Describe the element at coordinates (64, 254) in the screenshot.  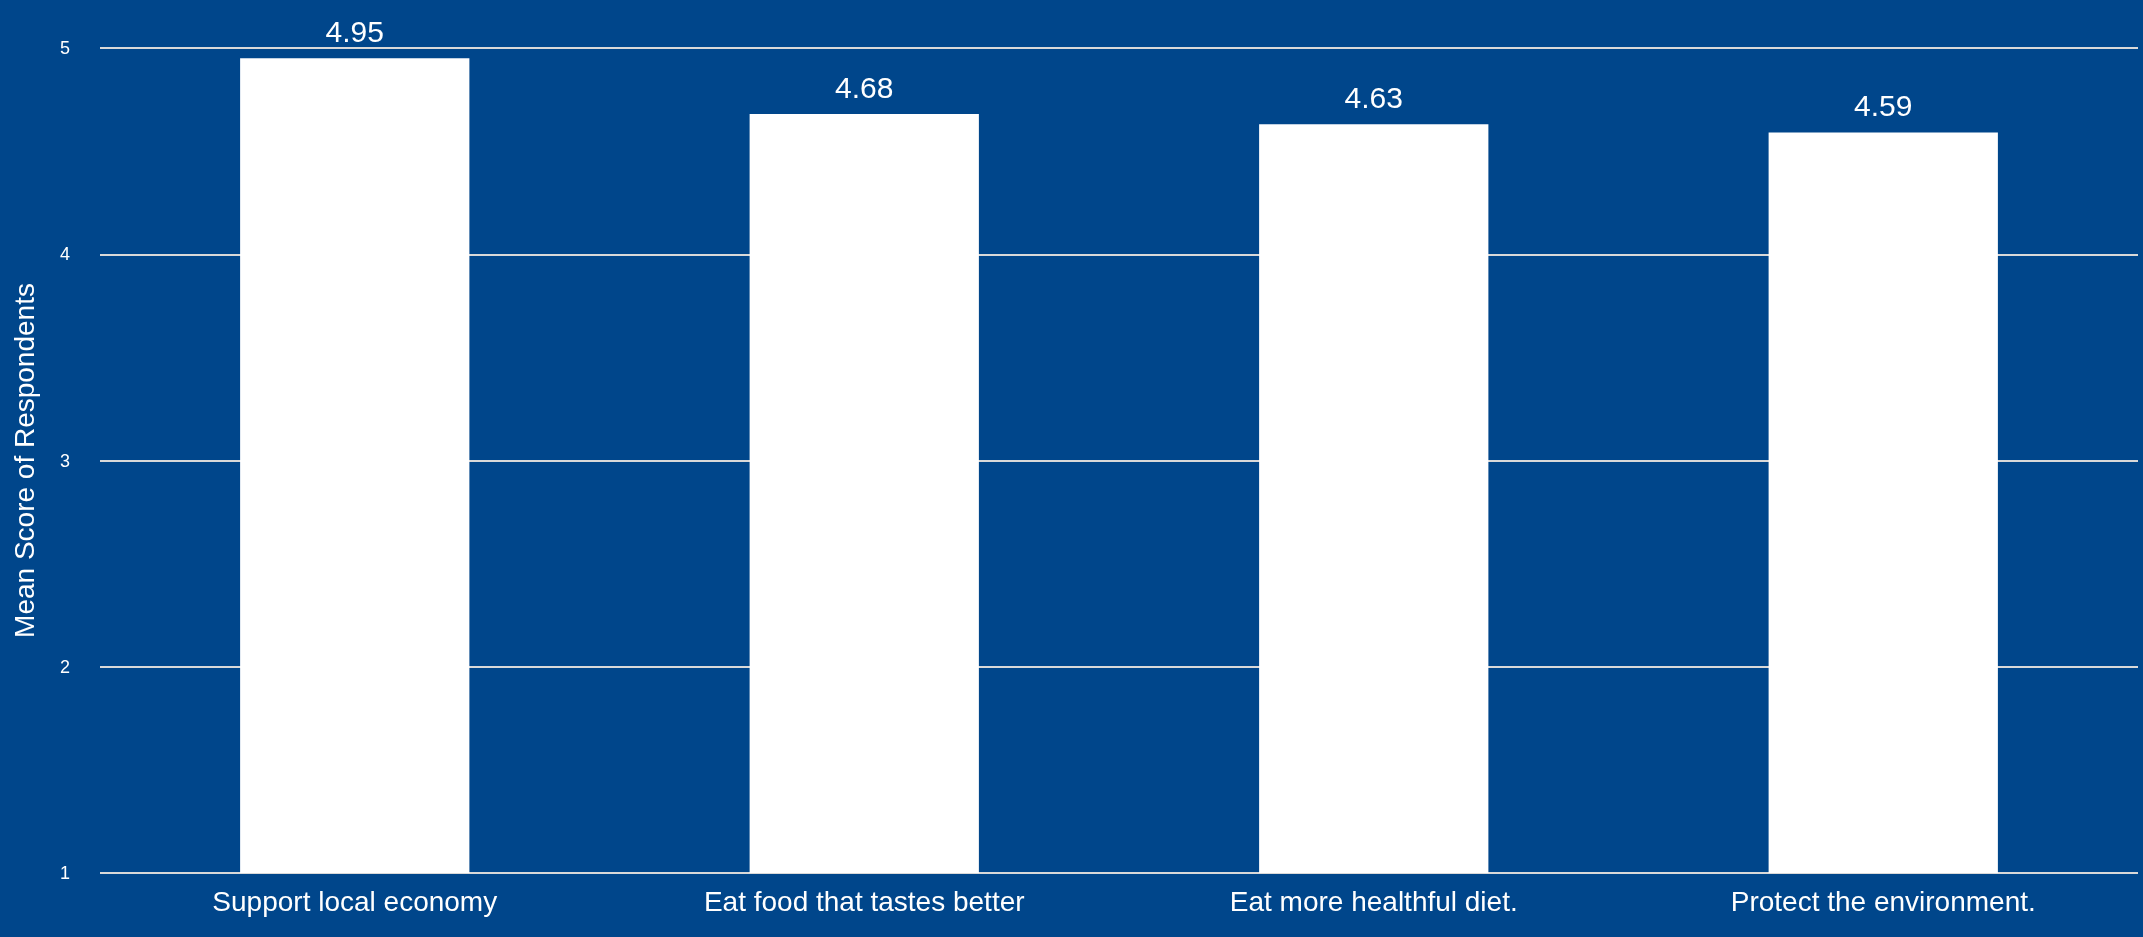
I see `y-tick-label: 4` at that location.